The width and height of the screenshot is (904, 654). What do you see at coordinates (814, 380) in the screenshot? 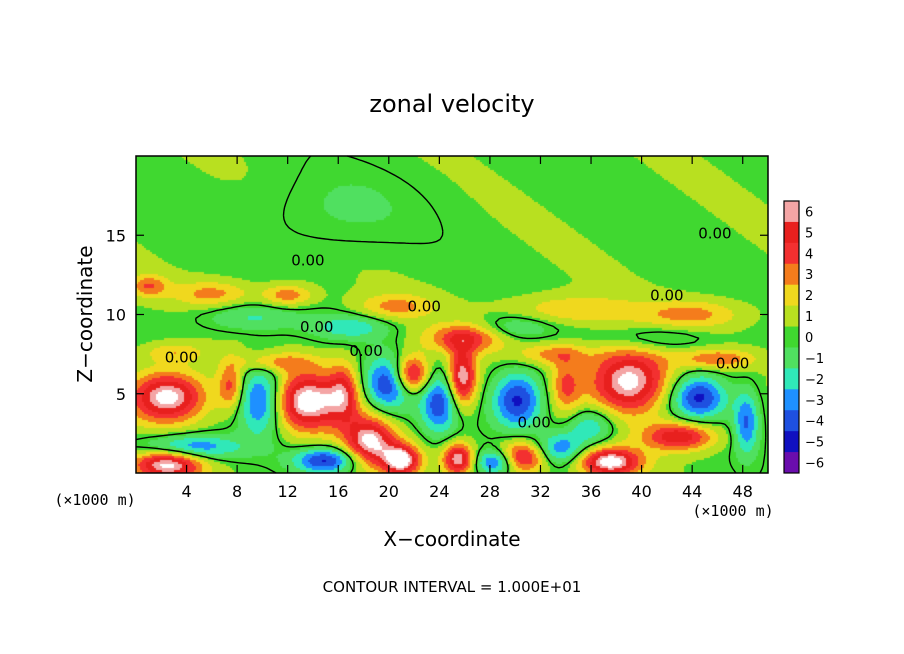
I see `colorbar-label: −2` at bounding box center [814, 380].